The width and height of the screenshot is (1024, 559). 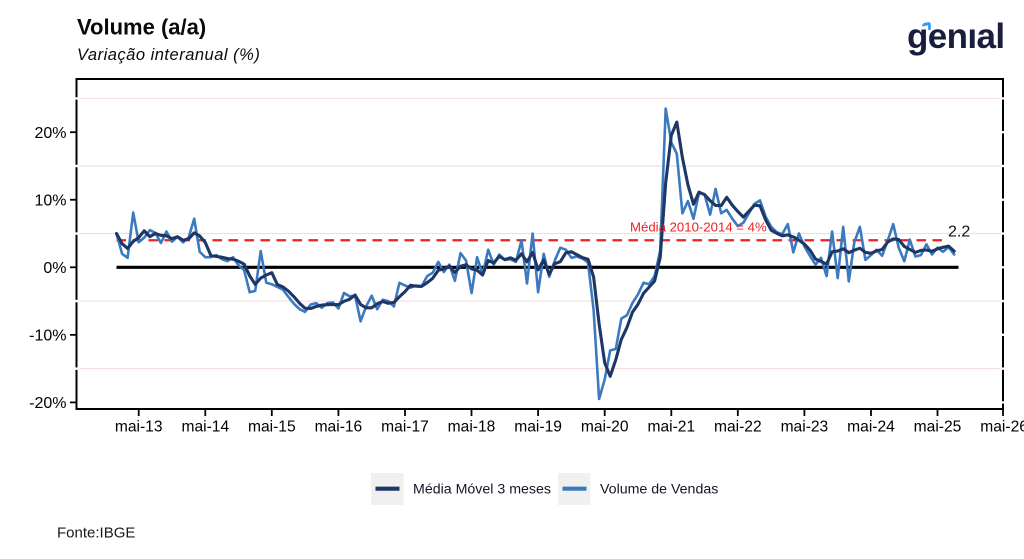 I want to click on svg-text: Variação interanual (%), so click(x=168, y=55).